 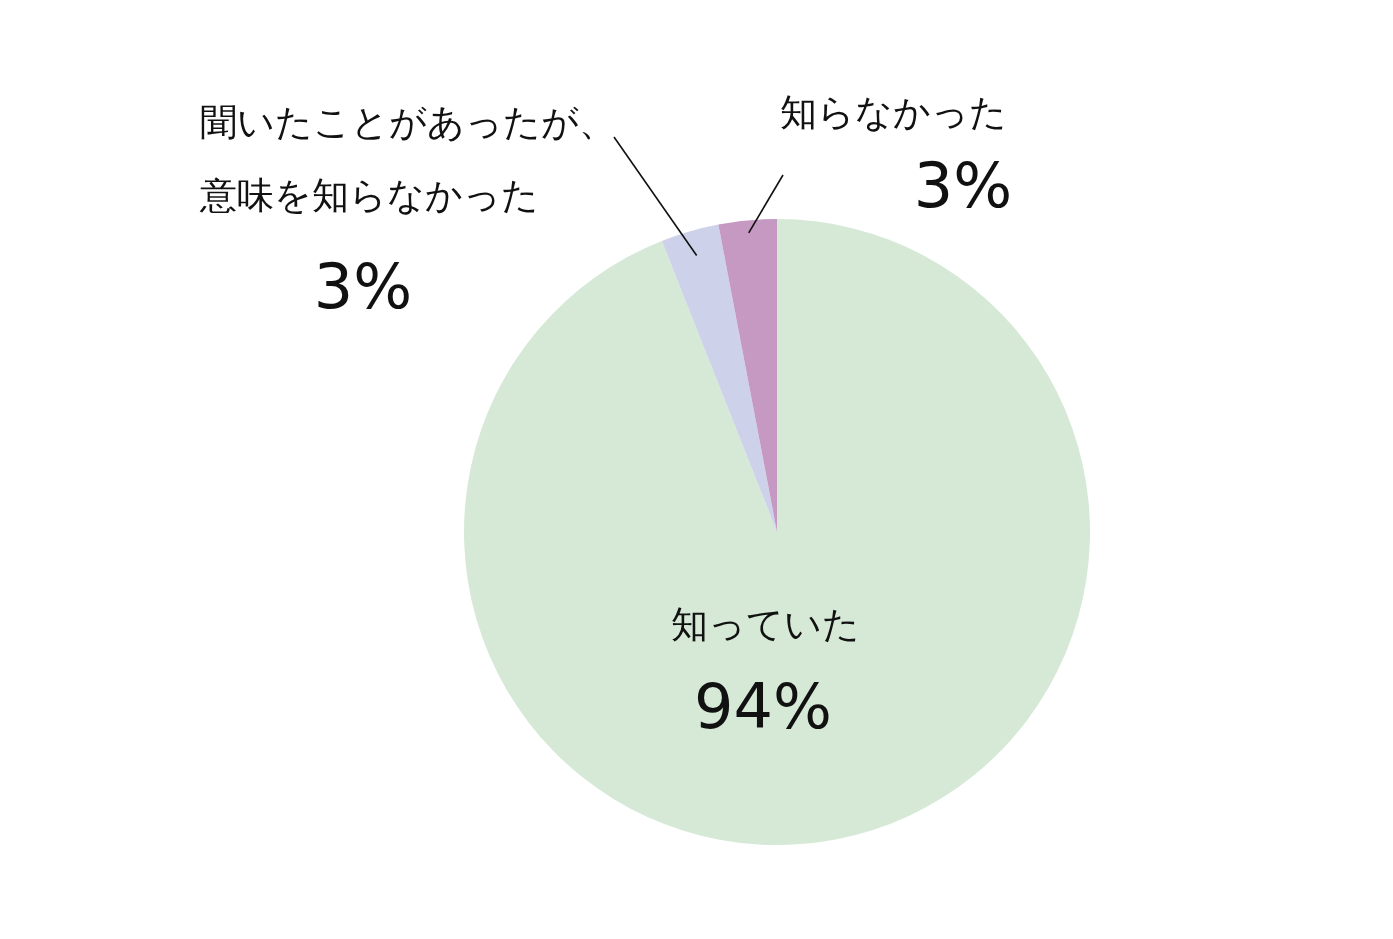 I want to click on slice-label: 知らなかった, so click(x=893, y=112).